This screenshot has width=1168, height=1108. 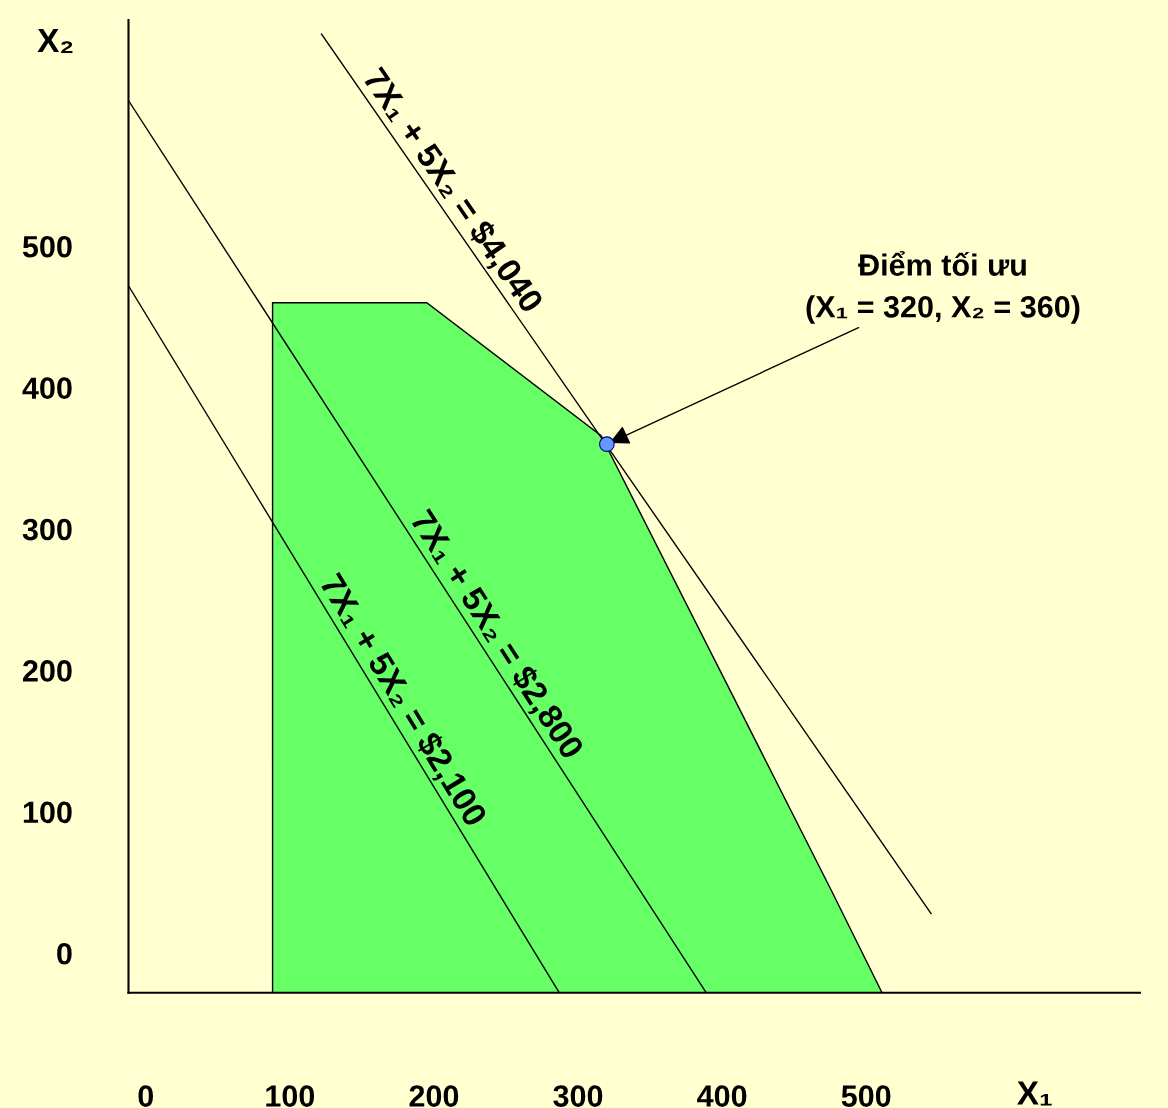 I want to click on x-tick-label: 100, so click(x=290, y=1096).